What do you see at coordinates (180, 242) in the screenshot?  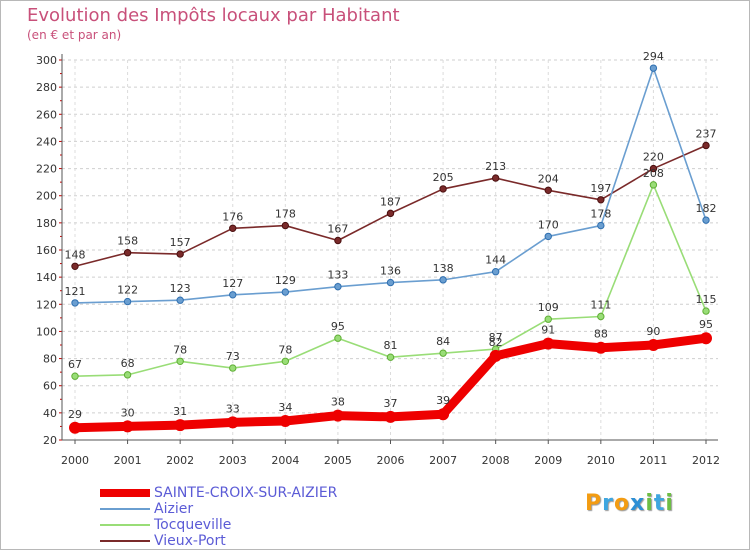 I see `data-label: 157` at bounding box center [180, 242].